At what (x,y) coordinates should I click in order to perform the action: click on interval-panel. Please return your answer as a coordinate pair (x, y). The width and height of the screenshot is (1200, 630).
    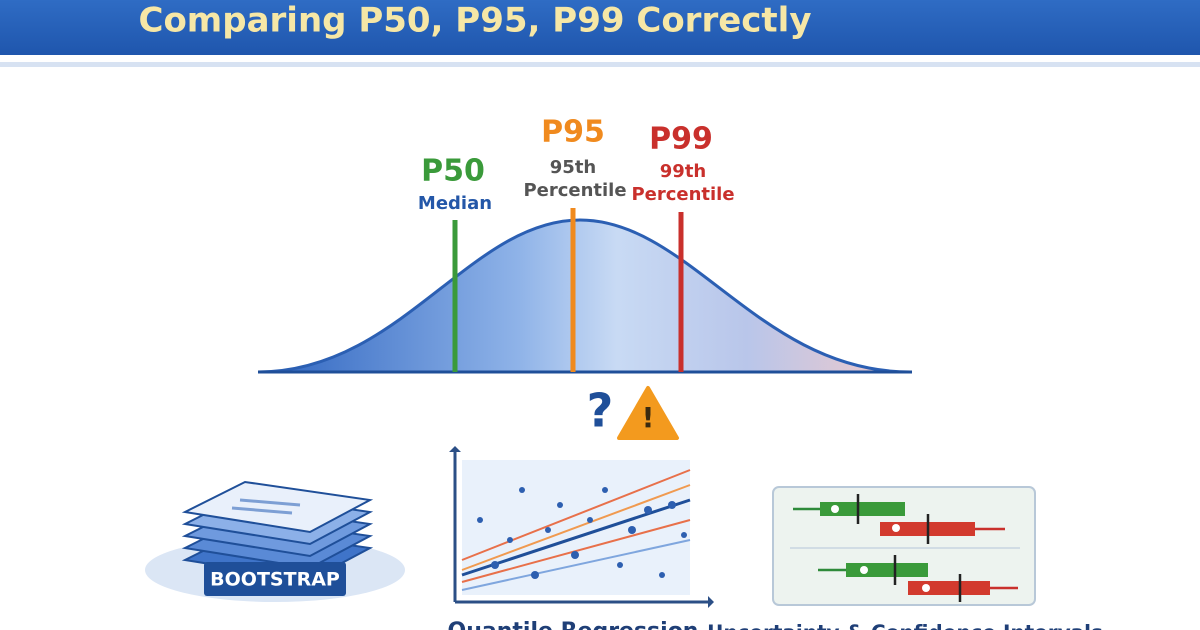
    Looking at the image, I should click on (904, 546).